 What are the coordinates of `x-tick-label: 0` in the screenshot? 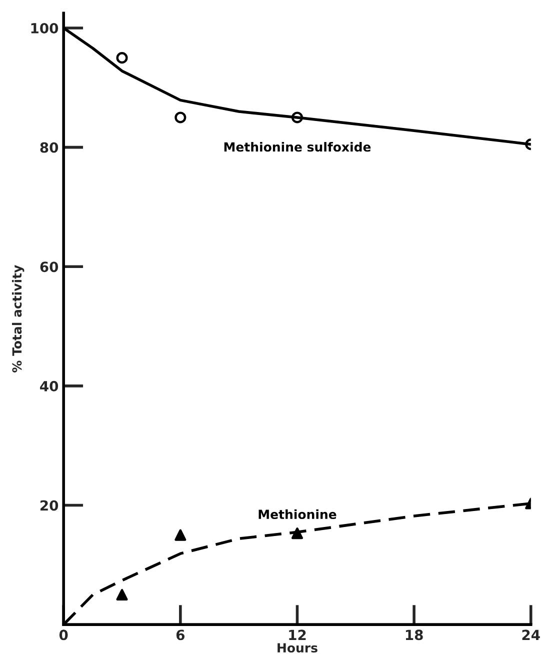 It's located at (63, 635).